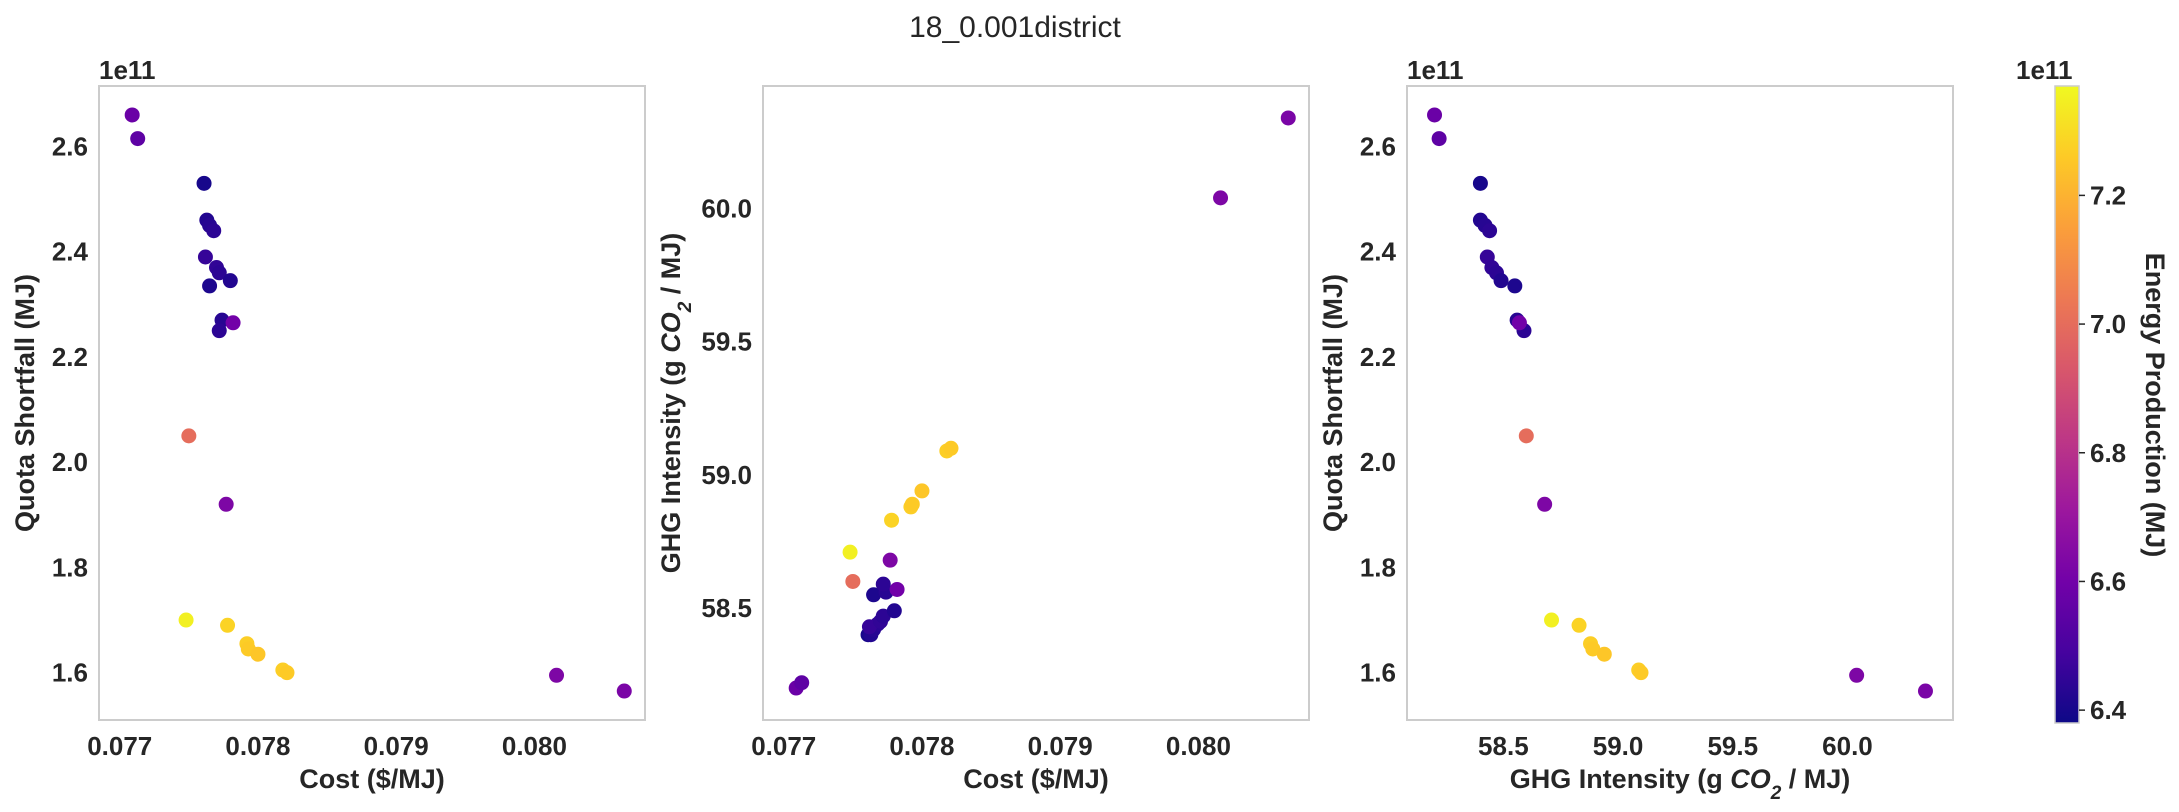 This screenshot has width=2179, height=812. What do you see at coordinates (1378, 462) in the screenshot?
I see `y-tick-label: 2.0` at bounding box center [1378, 462].